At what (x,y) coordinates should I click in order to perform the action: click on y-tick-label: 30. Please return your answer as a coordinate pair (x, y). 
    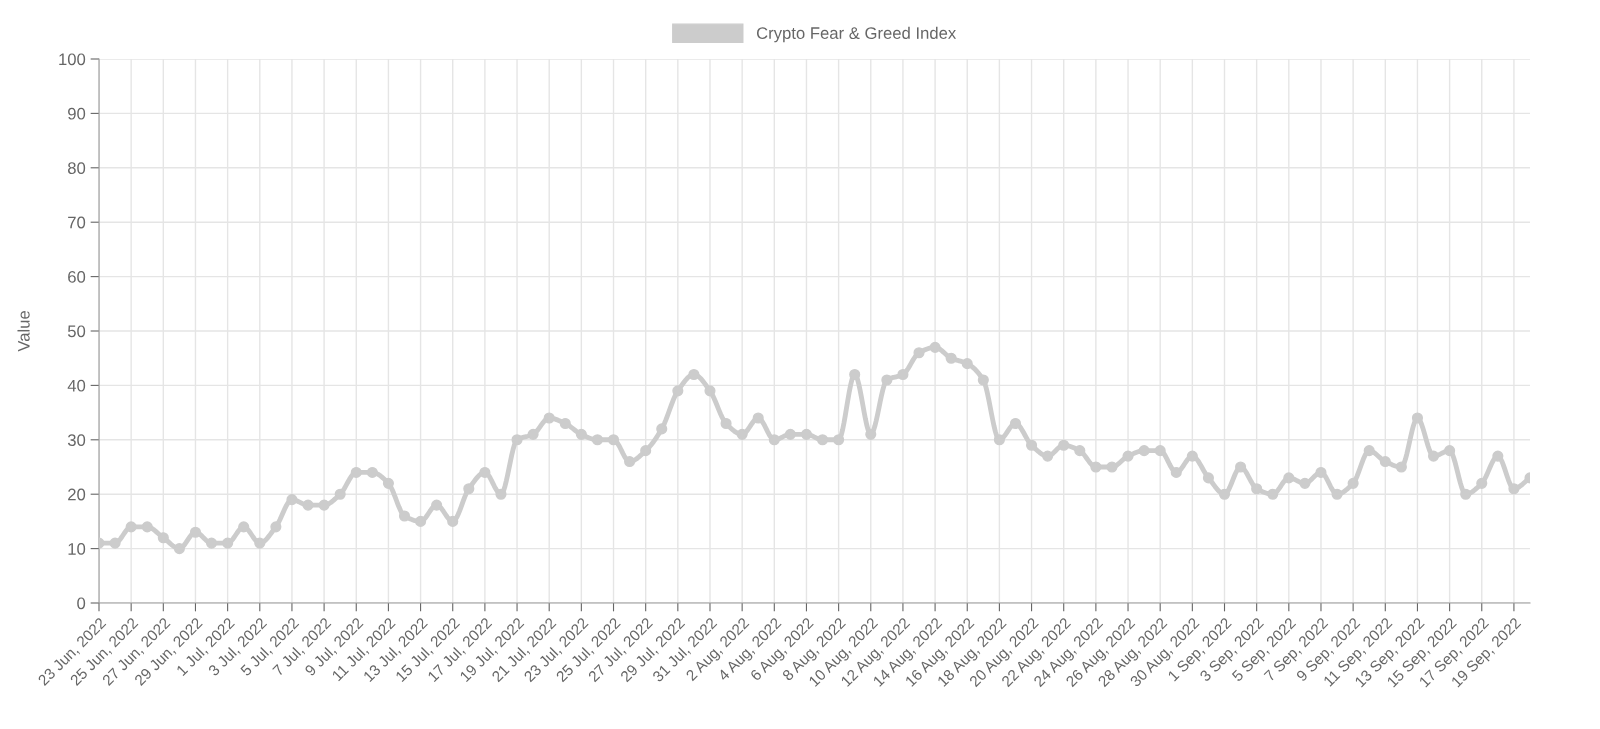
    Looking at the image, I should click on (76, 440).